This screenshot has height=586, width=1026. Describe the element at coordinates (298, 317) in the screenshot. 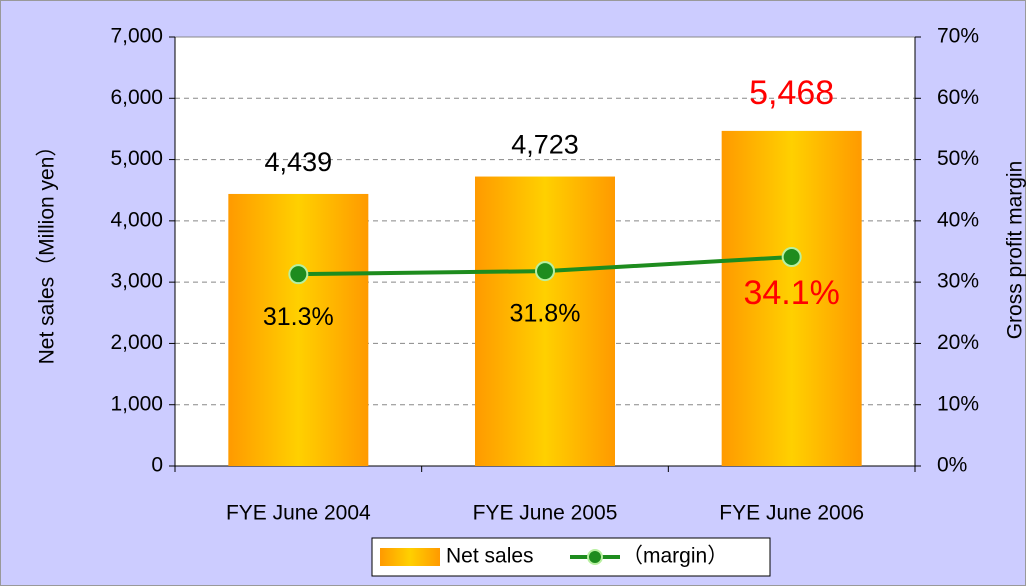

I see `line-value-label: 31.3%` at that location.